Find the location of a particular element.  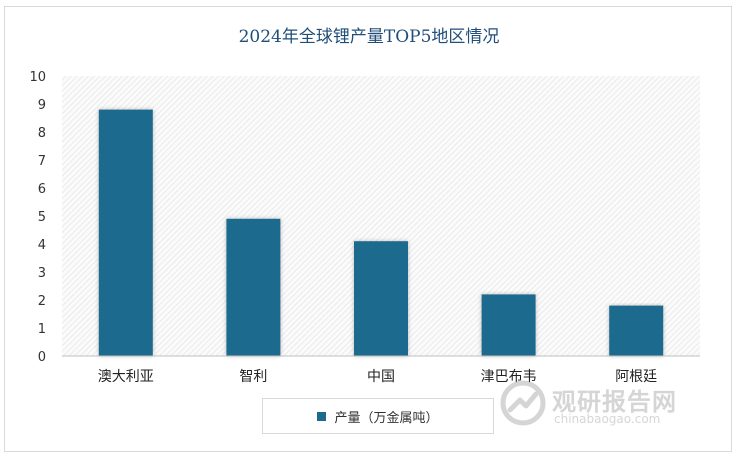

y-tick-label: 3 is located at coordinates (42, 273).